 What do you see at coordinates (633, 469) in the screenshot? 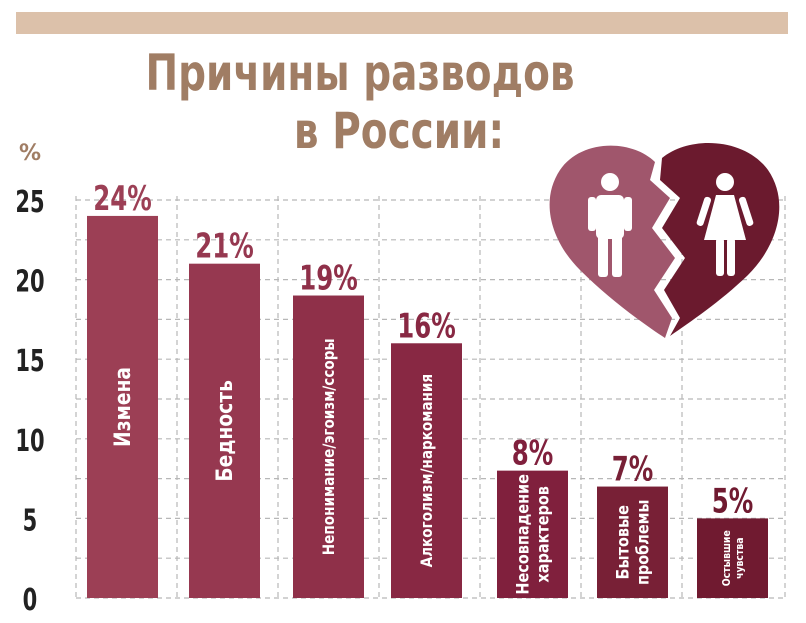
I see `data-label: 7%` at bounding box center [633, 469].